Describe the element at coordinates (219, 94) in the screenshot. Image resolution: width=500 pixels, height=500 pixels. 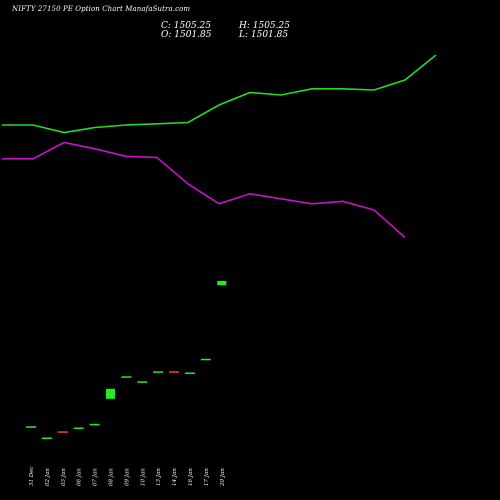
I see `upper-band-line` at that location.